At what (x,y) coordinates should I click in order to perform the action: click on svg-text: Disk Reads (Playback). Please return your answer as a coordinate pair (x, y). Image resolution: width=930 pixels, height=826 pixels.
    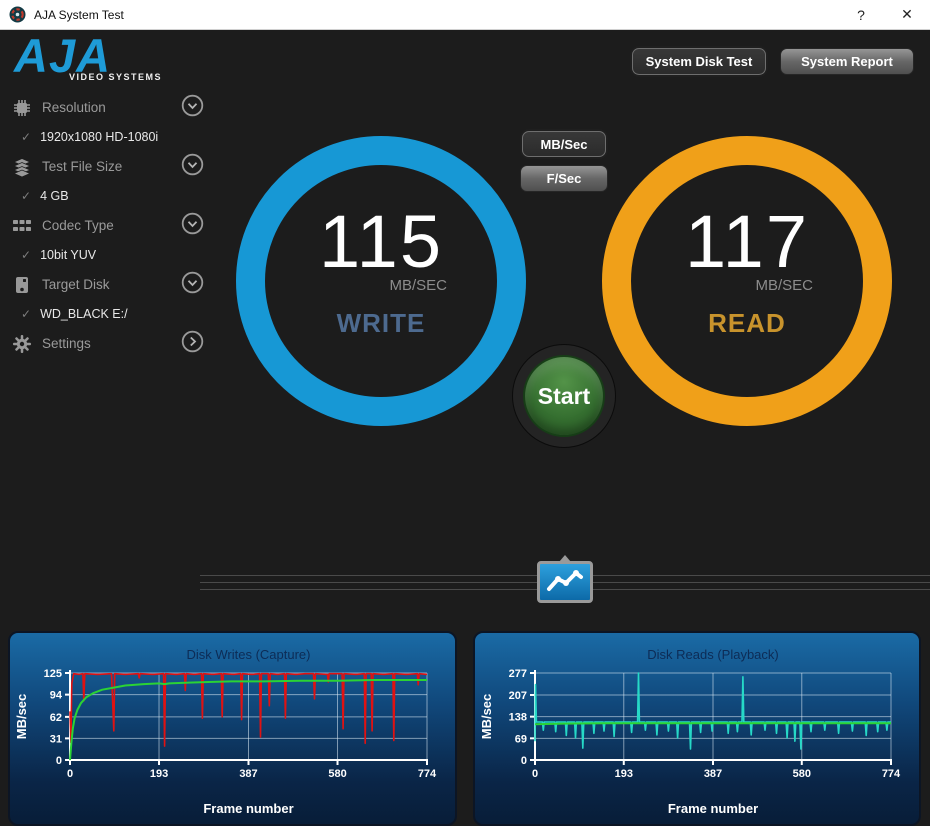
    Looking at the image, I should click on (713, 654).